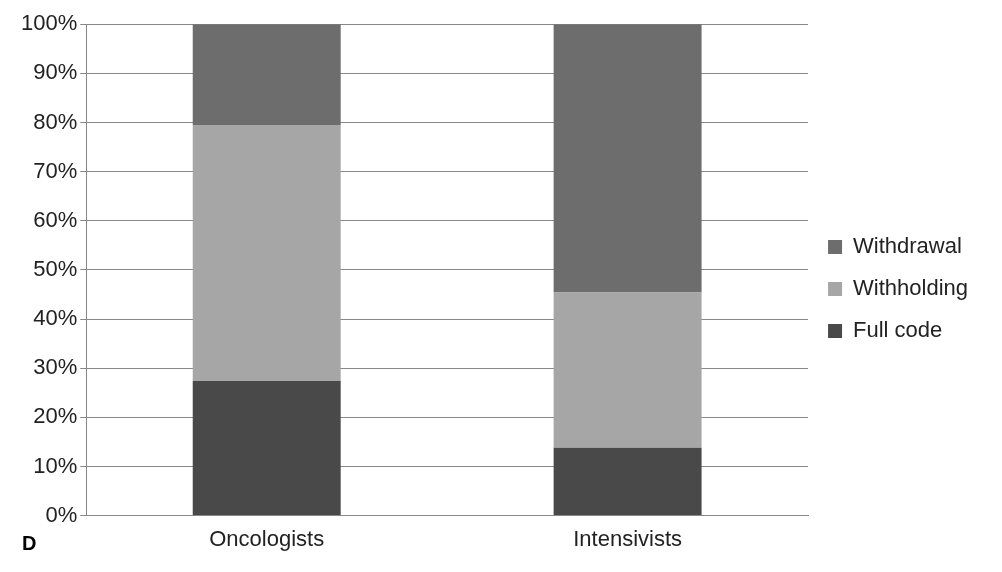 This screenshot has width=1002, height=572. Describe the element at coordinates (55, 121) in the screenshot. I see `y-tick-label: 80%` at that location.